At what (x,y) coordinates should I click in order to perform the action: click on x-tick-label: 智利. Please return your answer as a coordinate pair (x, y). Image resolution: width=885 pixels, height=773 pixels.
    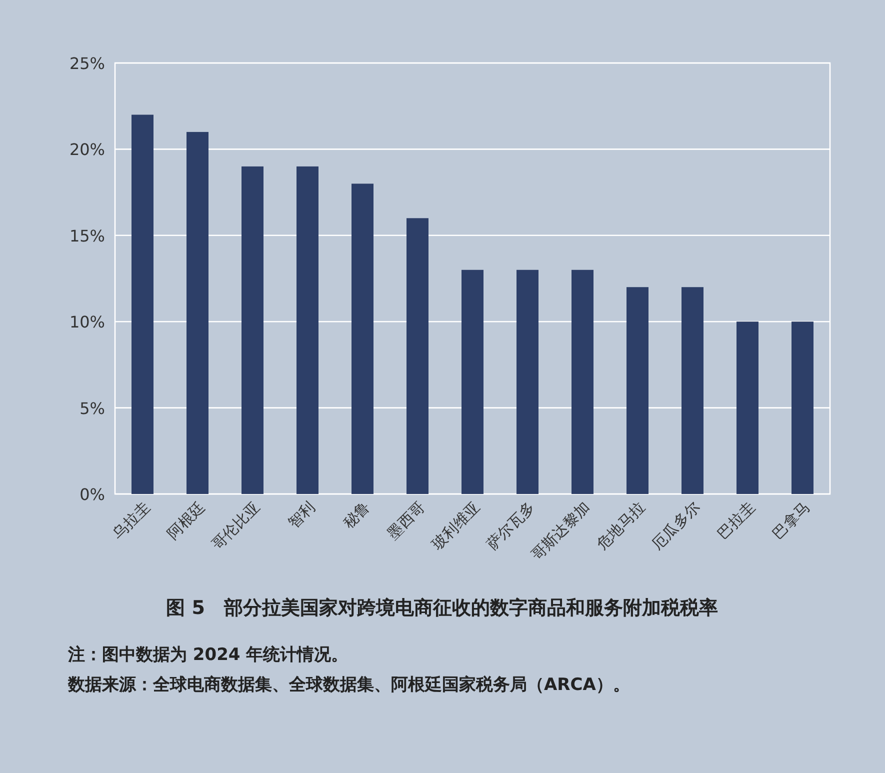
    Looking at the image, I should click on (301, 515).